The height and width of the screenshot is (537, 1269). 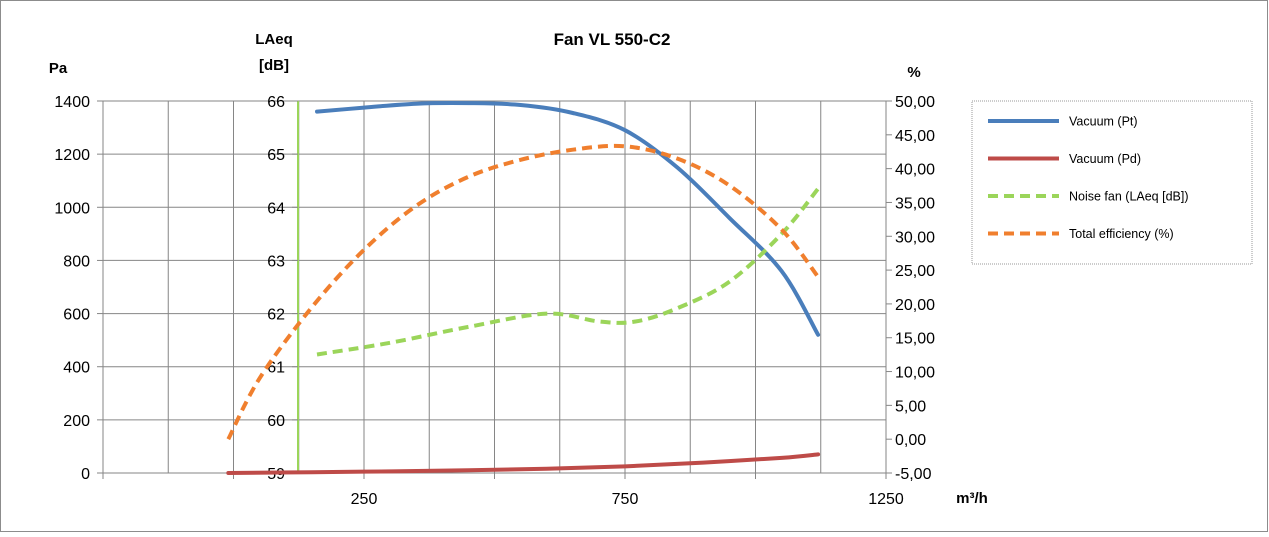 What do you see at coordinates (915, 339) in the screenshot?
I see `y-tick-label-percent: 15,00` at bounding box center [915, 339].